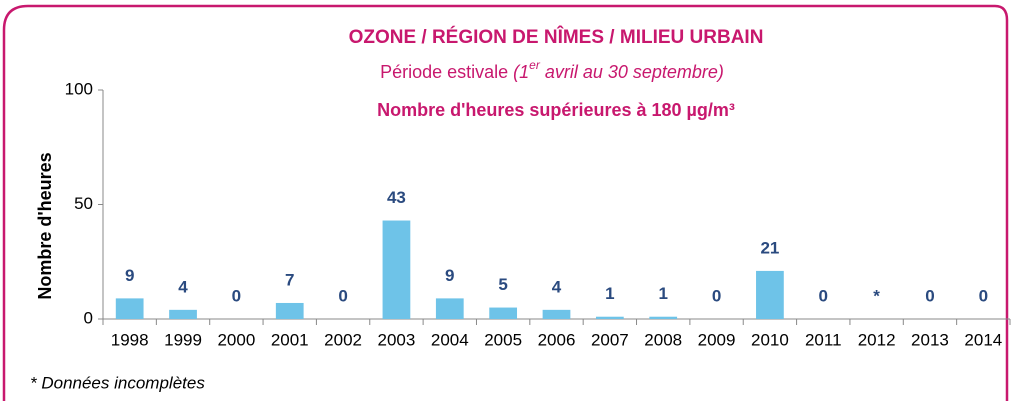 The width and height of the screenshot is (1011, 401). What do you see at coordinates (88, 317) in the screenshot?
I see `y-tick-label: 0` at bounding box center [88, 317].